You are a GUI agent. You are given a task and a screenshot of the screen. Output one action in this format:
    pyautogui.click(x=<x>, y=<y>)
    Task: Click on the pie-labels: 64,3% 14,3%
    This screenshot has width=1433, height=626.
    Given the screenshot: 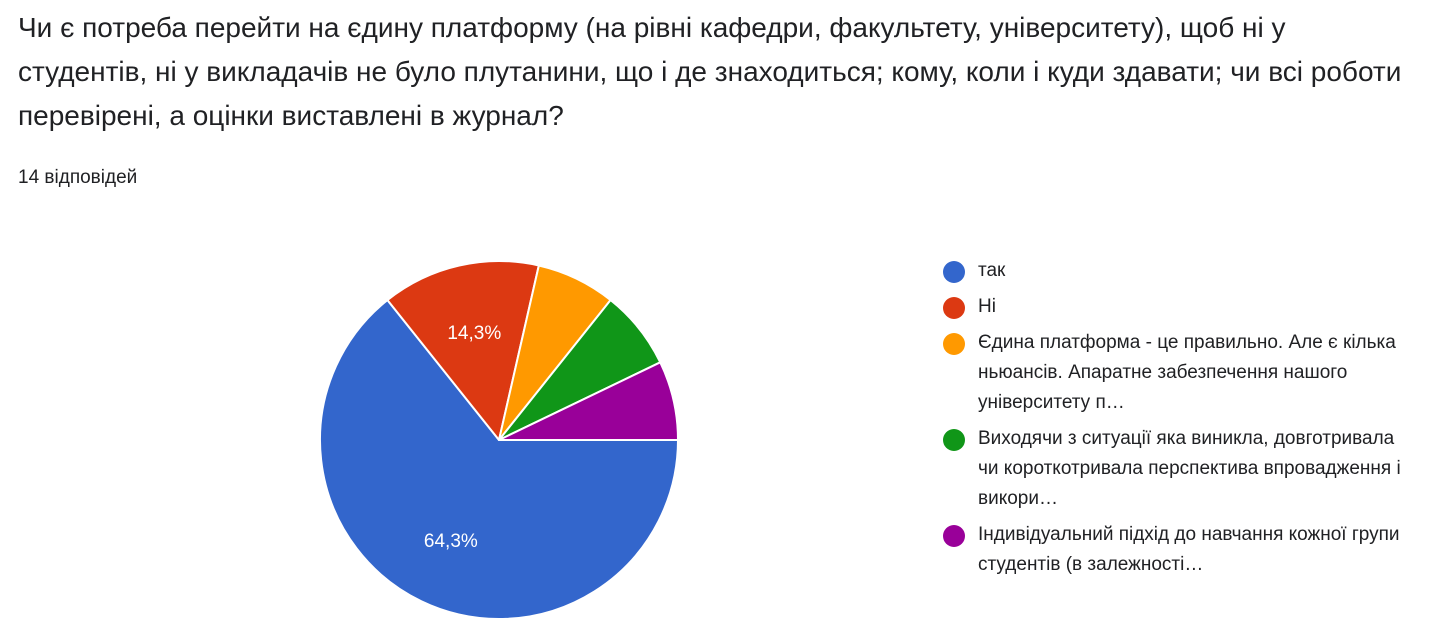 What is the action you would take?
    pyautogui.click(x=462, y=437)
    